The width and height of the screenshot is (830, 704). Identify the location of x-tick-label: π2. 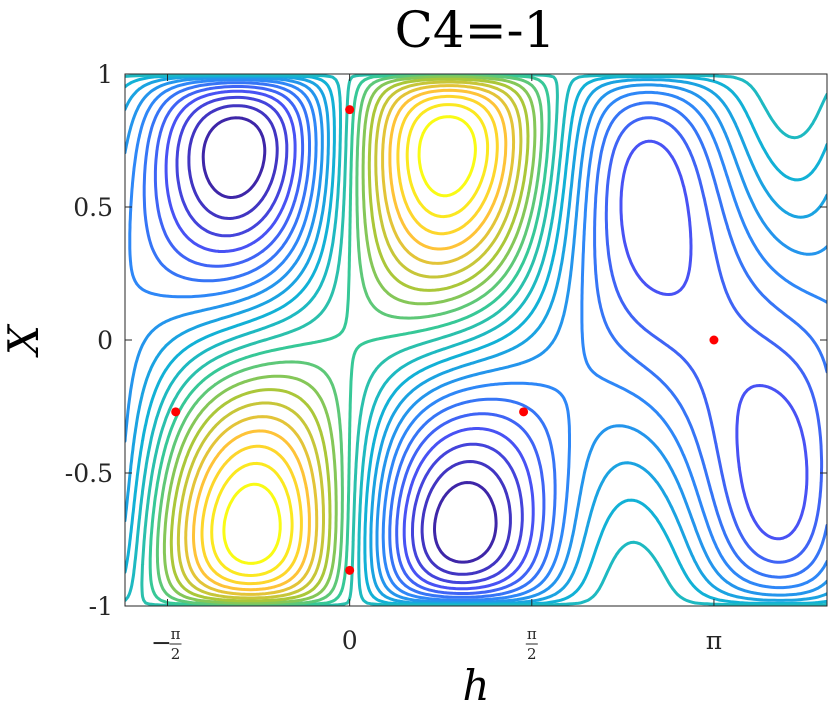
(531, 644).